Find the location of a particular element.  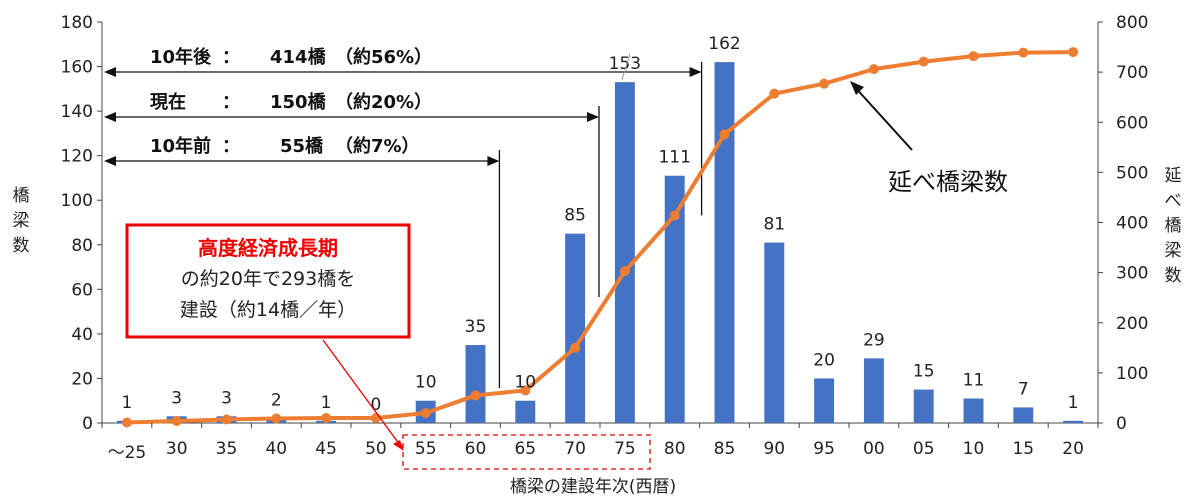

x-tick-label: 10 is located at coordinates (974, 449).